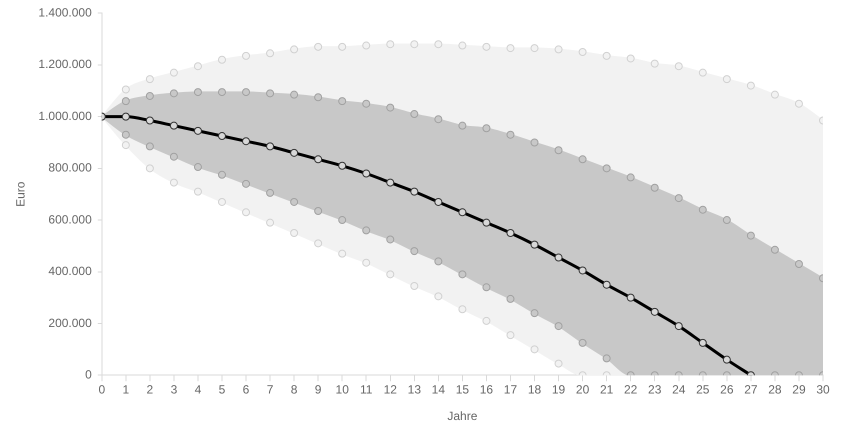  Describe the element at coordinates (823, 389) in the screenshot. I see `x-tick-label: 30` at that location.